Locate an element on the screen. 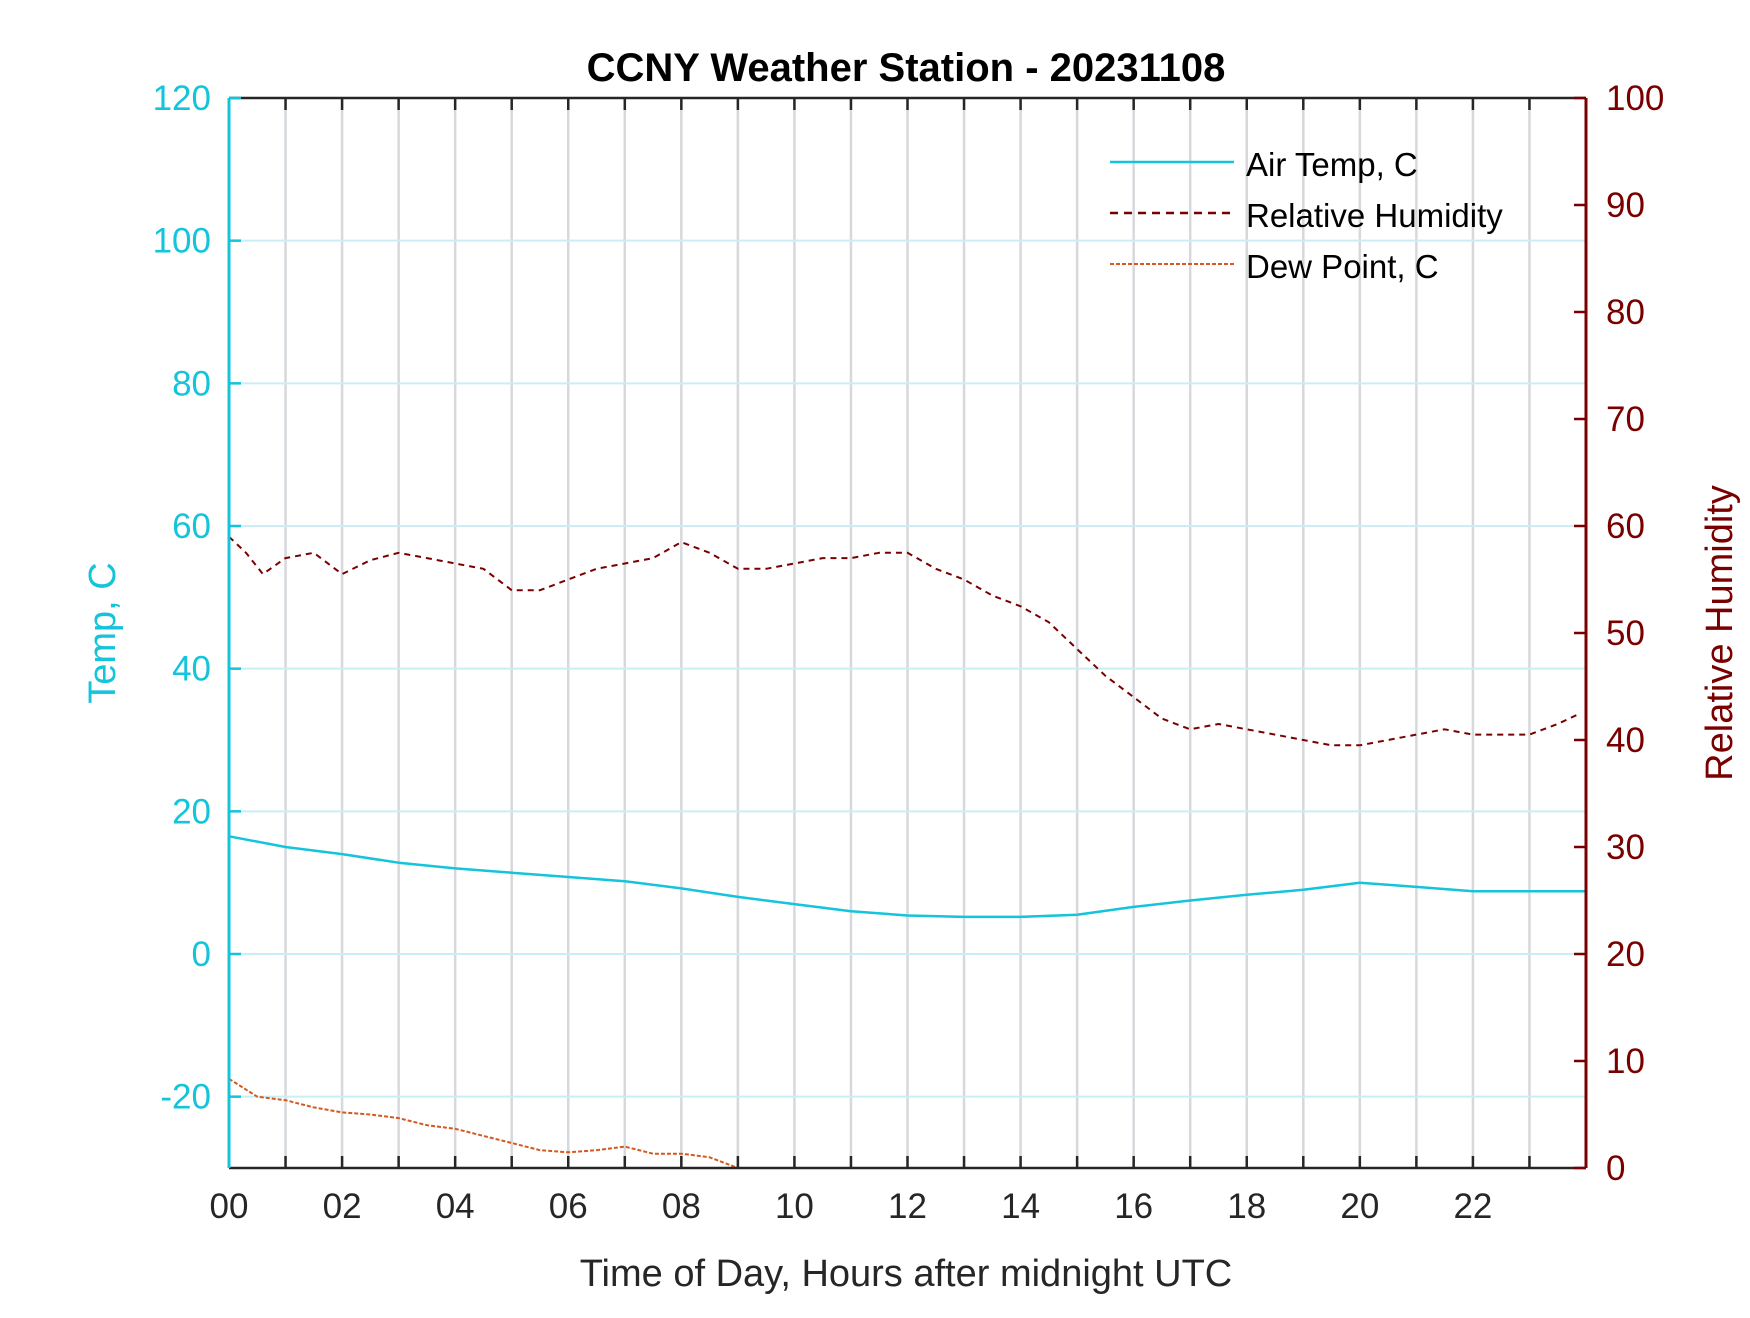  y-tick-label-right: 70 is located at coordinates (1625, 419).